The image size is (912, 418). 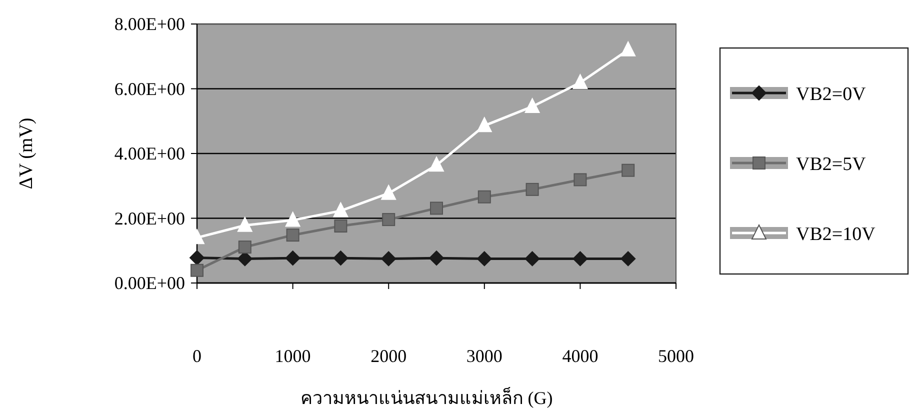 I want to click on x-tick-label: 3000, so click(x=484, y=356).